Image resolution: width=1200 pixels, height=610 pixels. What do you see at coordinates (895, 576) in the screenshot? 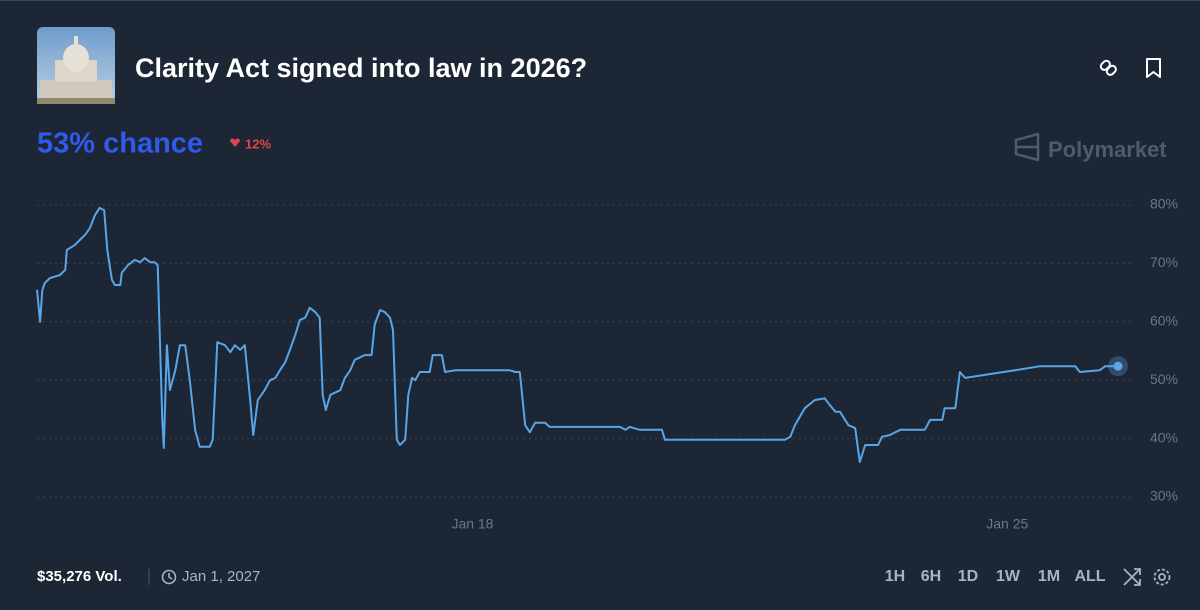
I see `range-button: 1H` at bounding box center [895, 576].